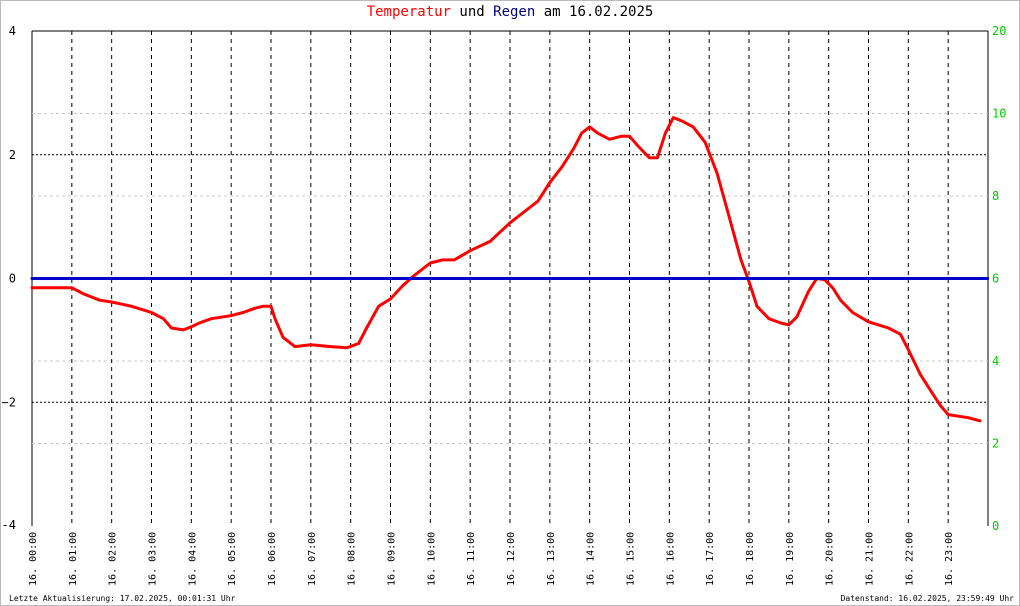 Image resolution: width=1020 pixels, height=606 pixels. What do you see at coordinates (511, 559) in the screenshot?
I see `x-tick-label: 16. 12:00` at bounding box center [511, 559].